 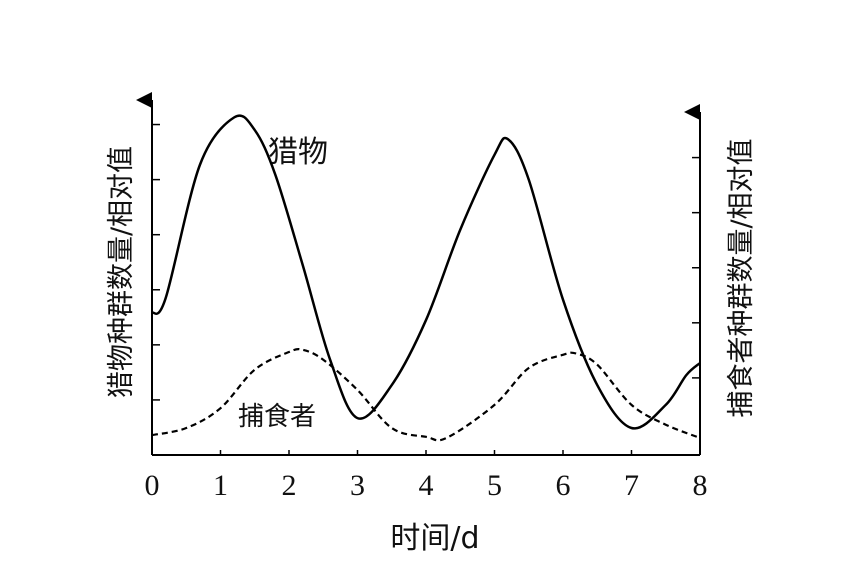 I want to click on series-line, so click(x=426, y=394).